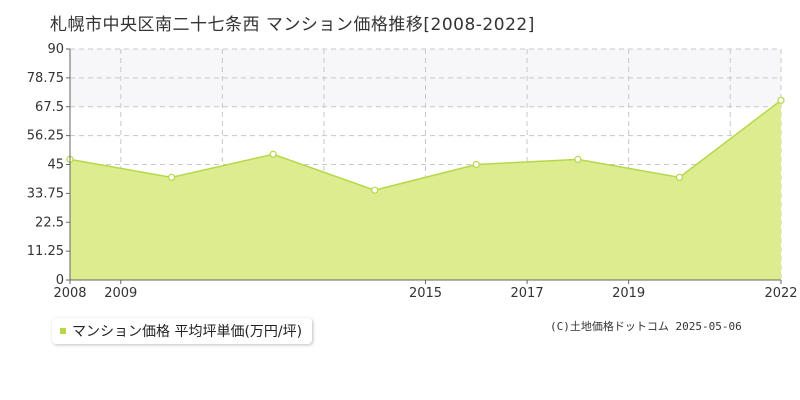  What do you see at coordinates (49, 107) in the screenshot?
I see `y-tick-label: 67.5` at bounding box center [49, 107].